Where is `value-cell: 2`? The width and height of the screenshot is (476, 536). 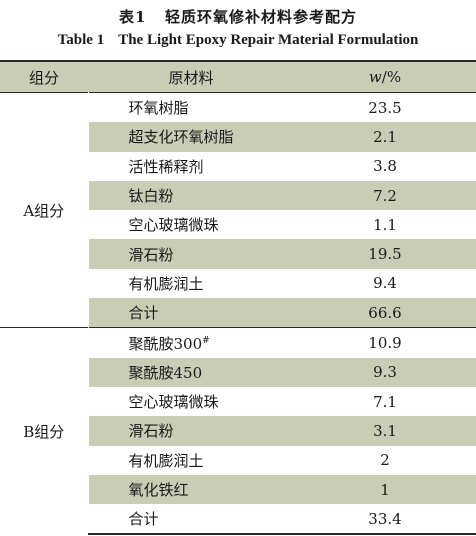
value-cell: 2 is located at coordinates (385, 460).